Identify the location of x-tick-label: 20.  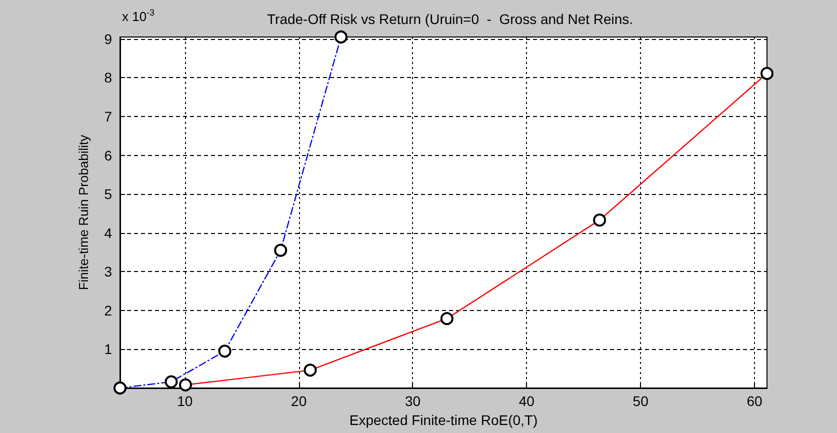
(299, 401).